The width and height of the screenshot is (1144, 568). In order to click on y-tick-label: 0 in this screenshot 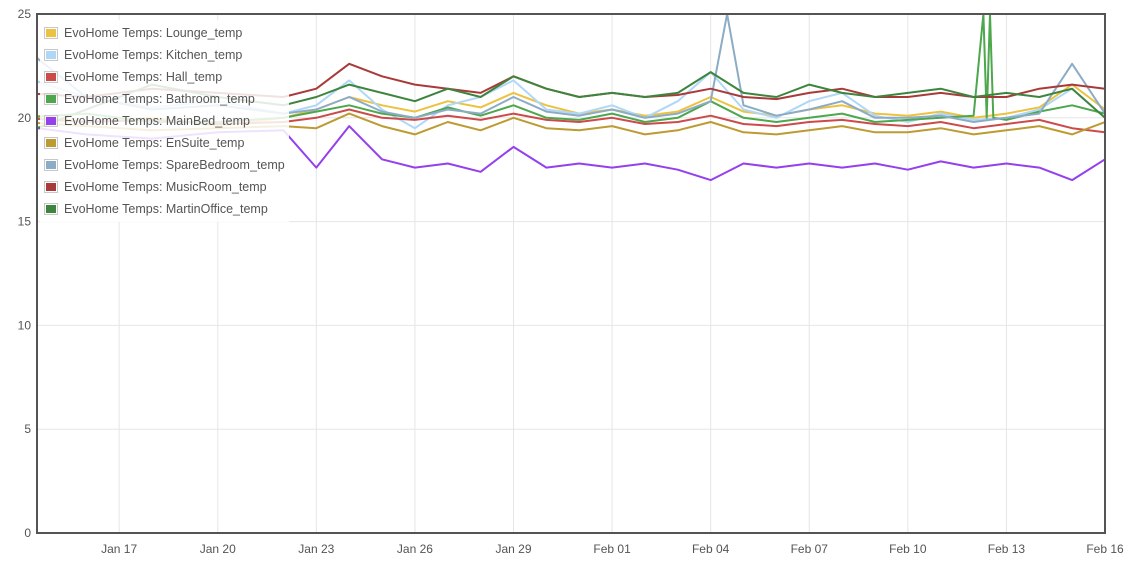, I will do `click(27, 533)`.